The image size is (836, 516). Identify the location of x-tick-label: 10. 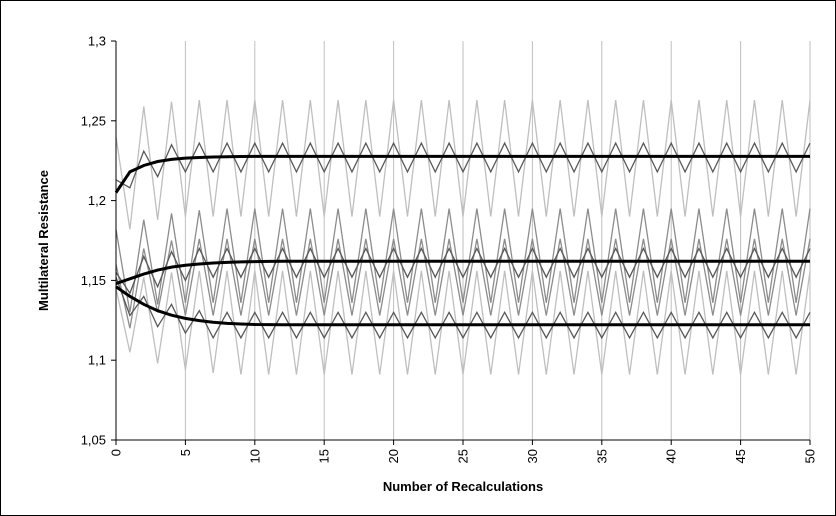
(254, 456).